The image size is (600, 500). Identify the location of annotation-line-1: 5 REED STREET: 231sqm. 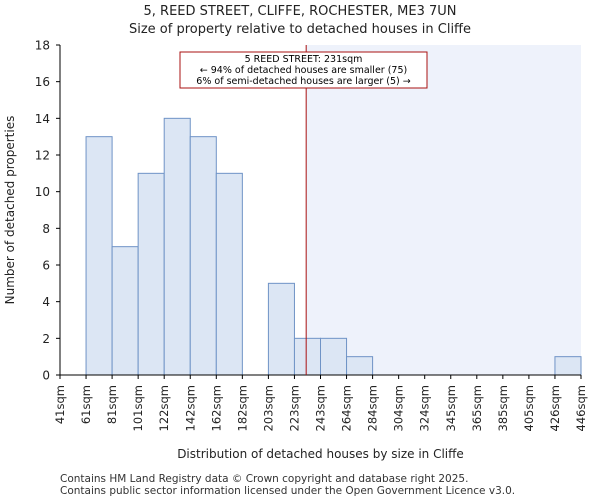
(304, 59).